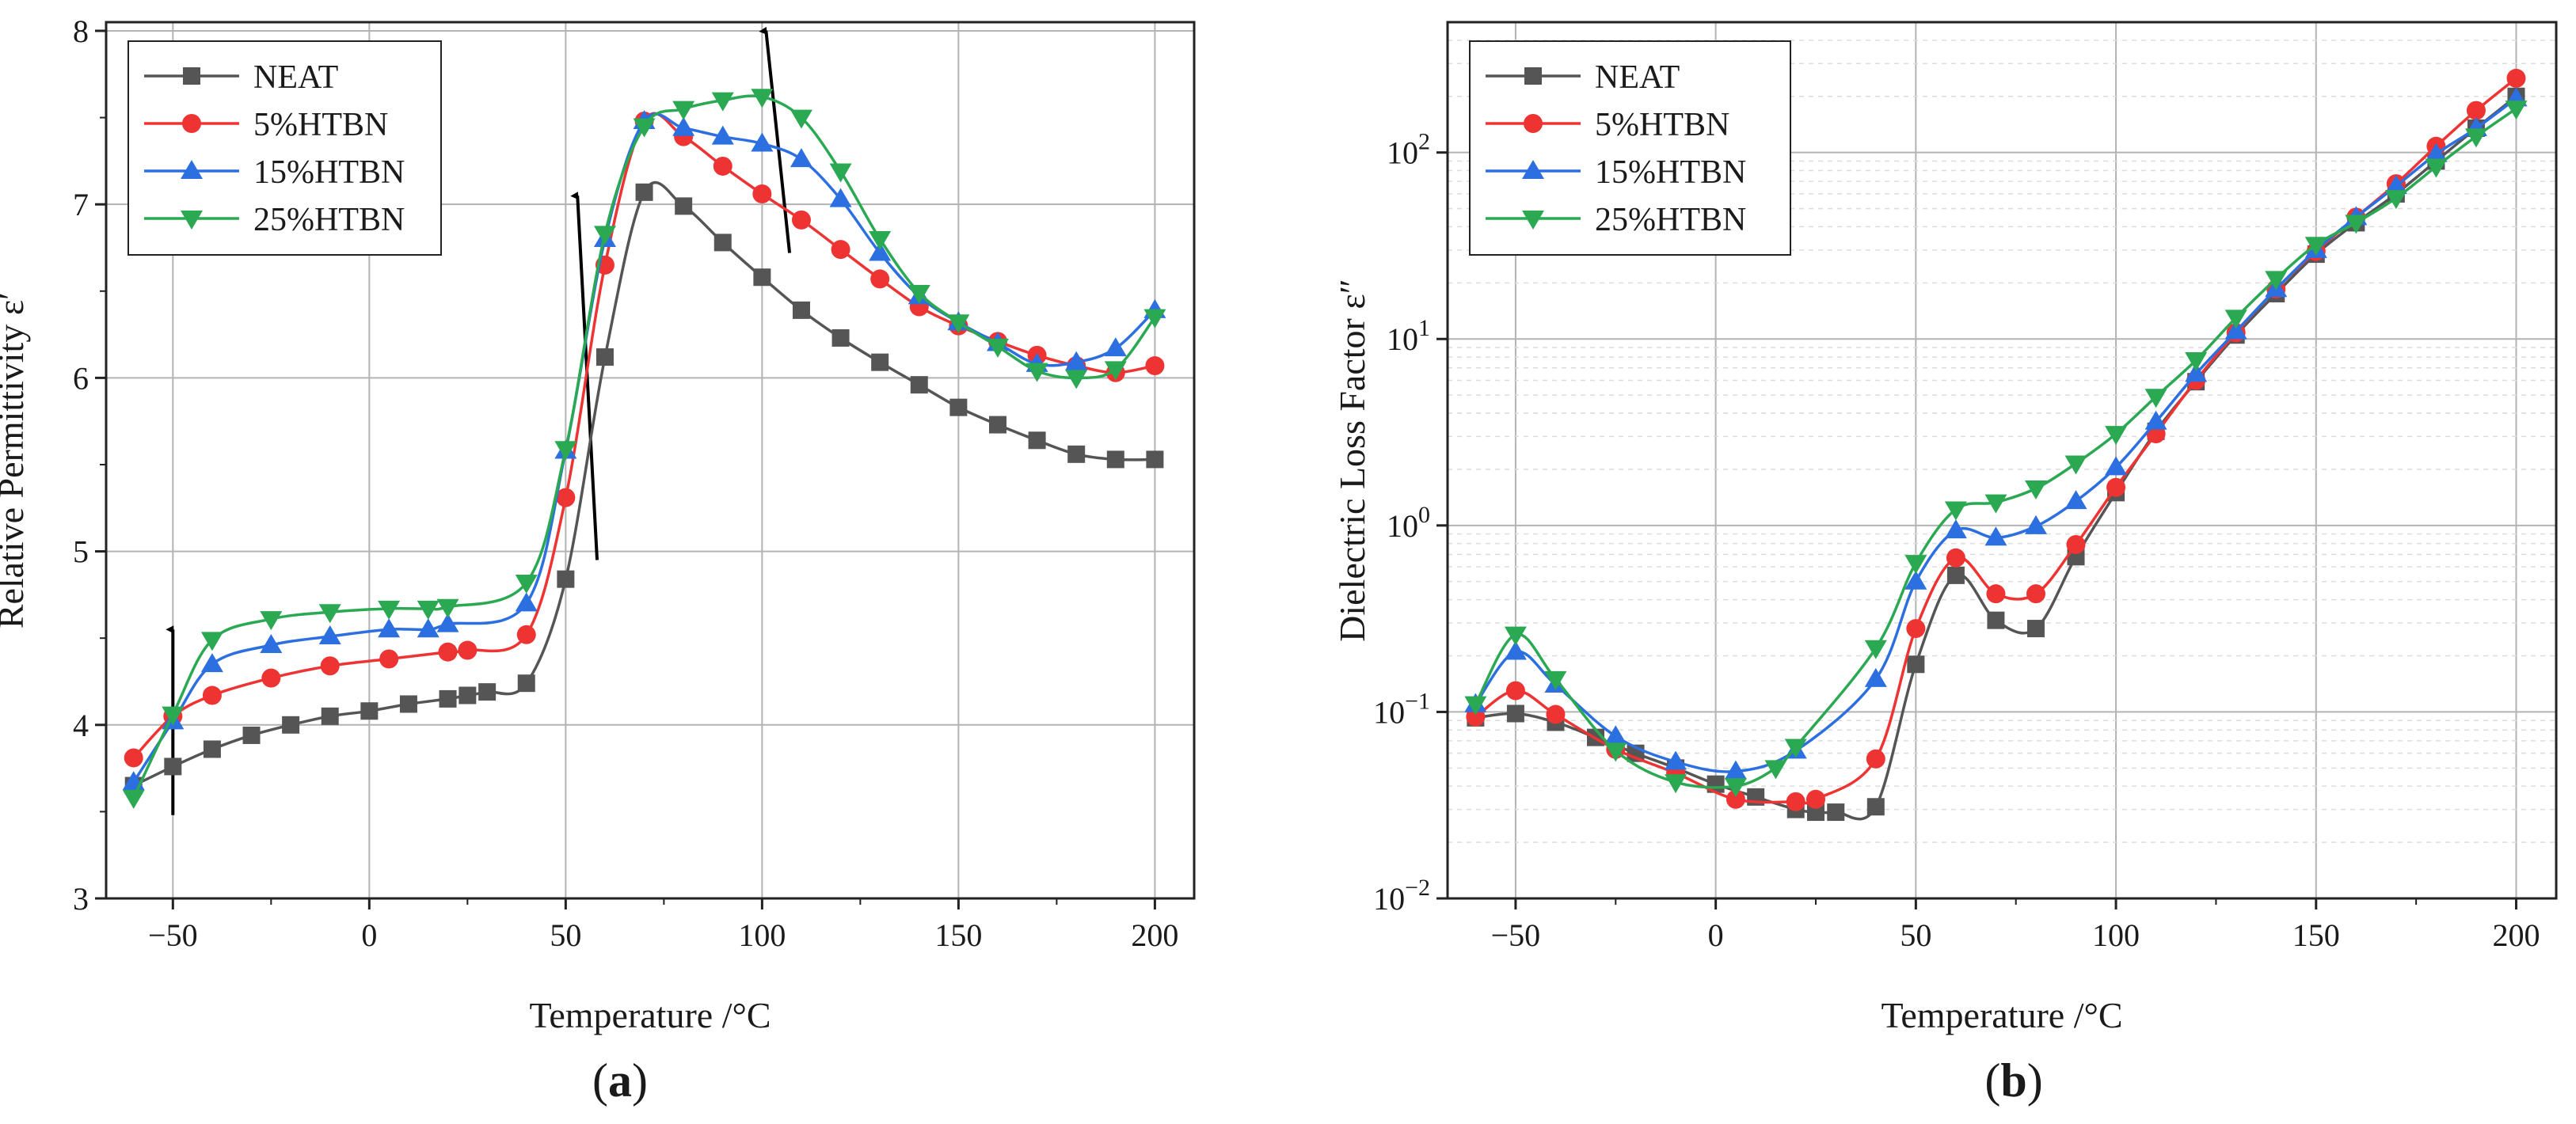 The width and height of the screenshot is (2576, 1124). I want to click on x-tick-label: 100, so click(2116, 935).